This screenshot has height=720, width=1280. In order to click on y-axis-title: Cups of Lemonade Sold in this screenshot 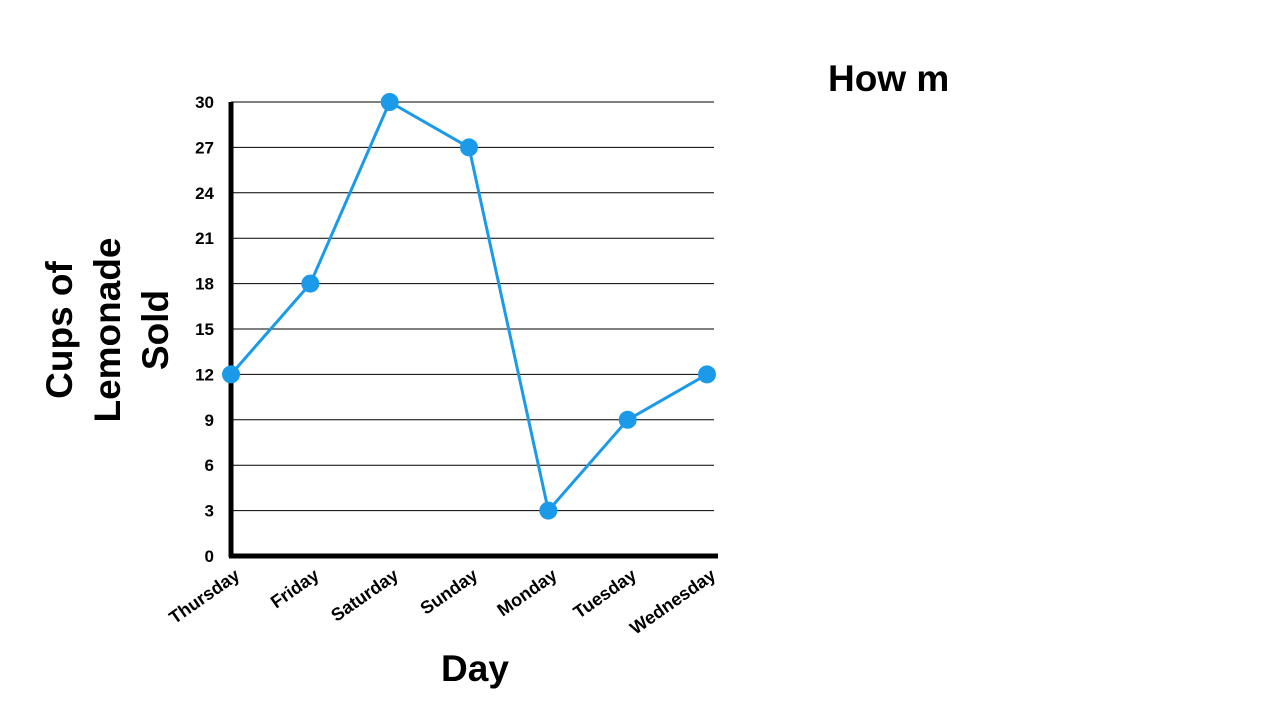, I will do `click(107, 329)`.